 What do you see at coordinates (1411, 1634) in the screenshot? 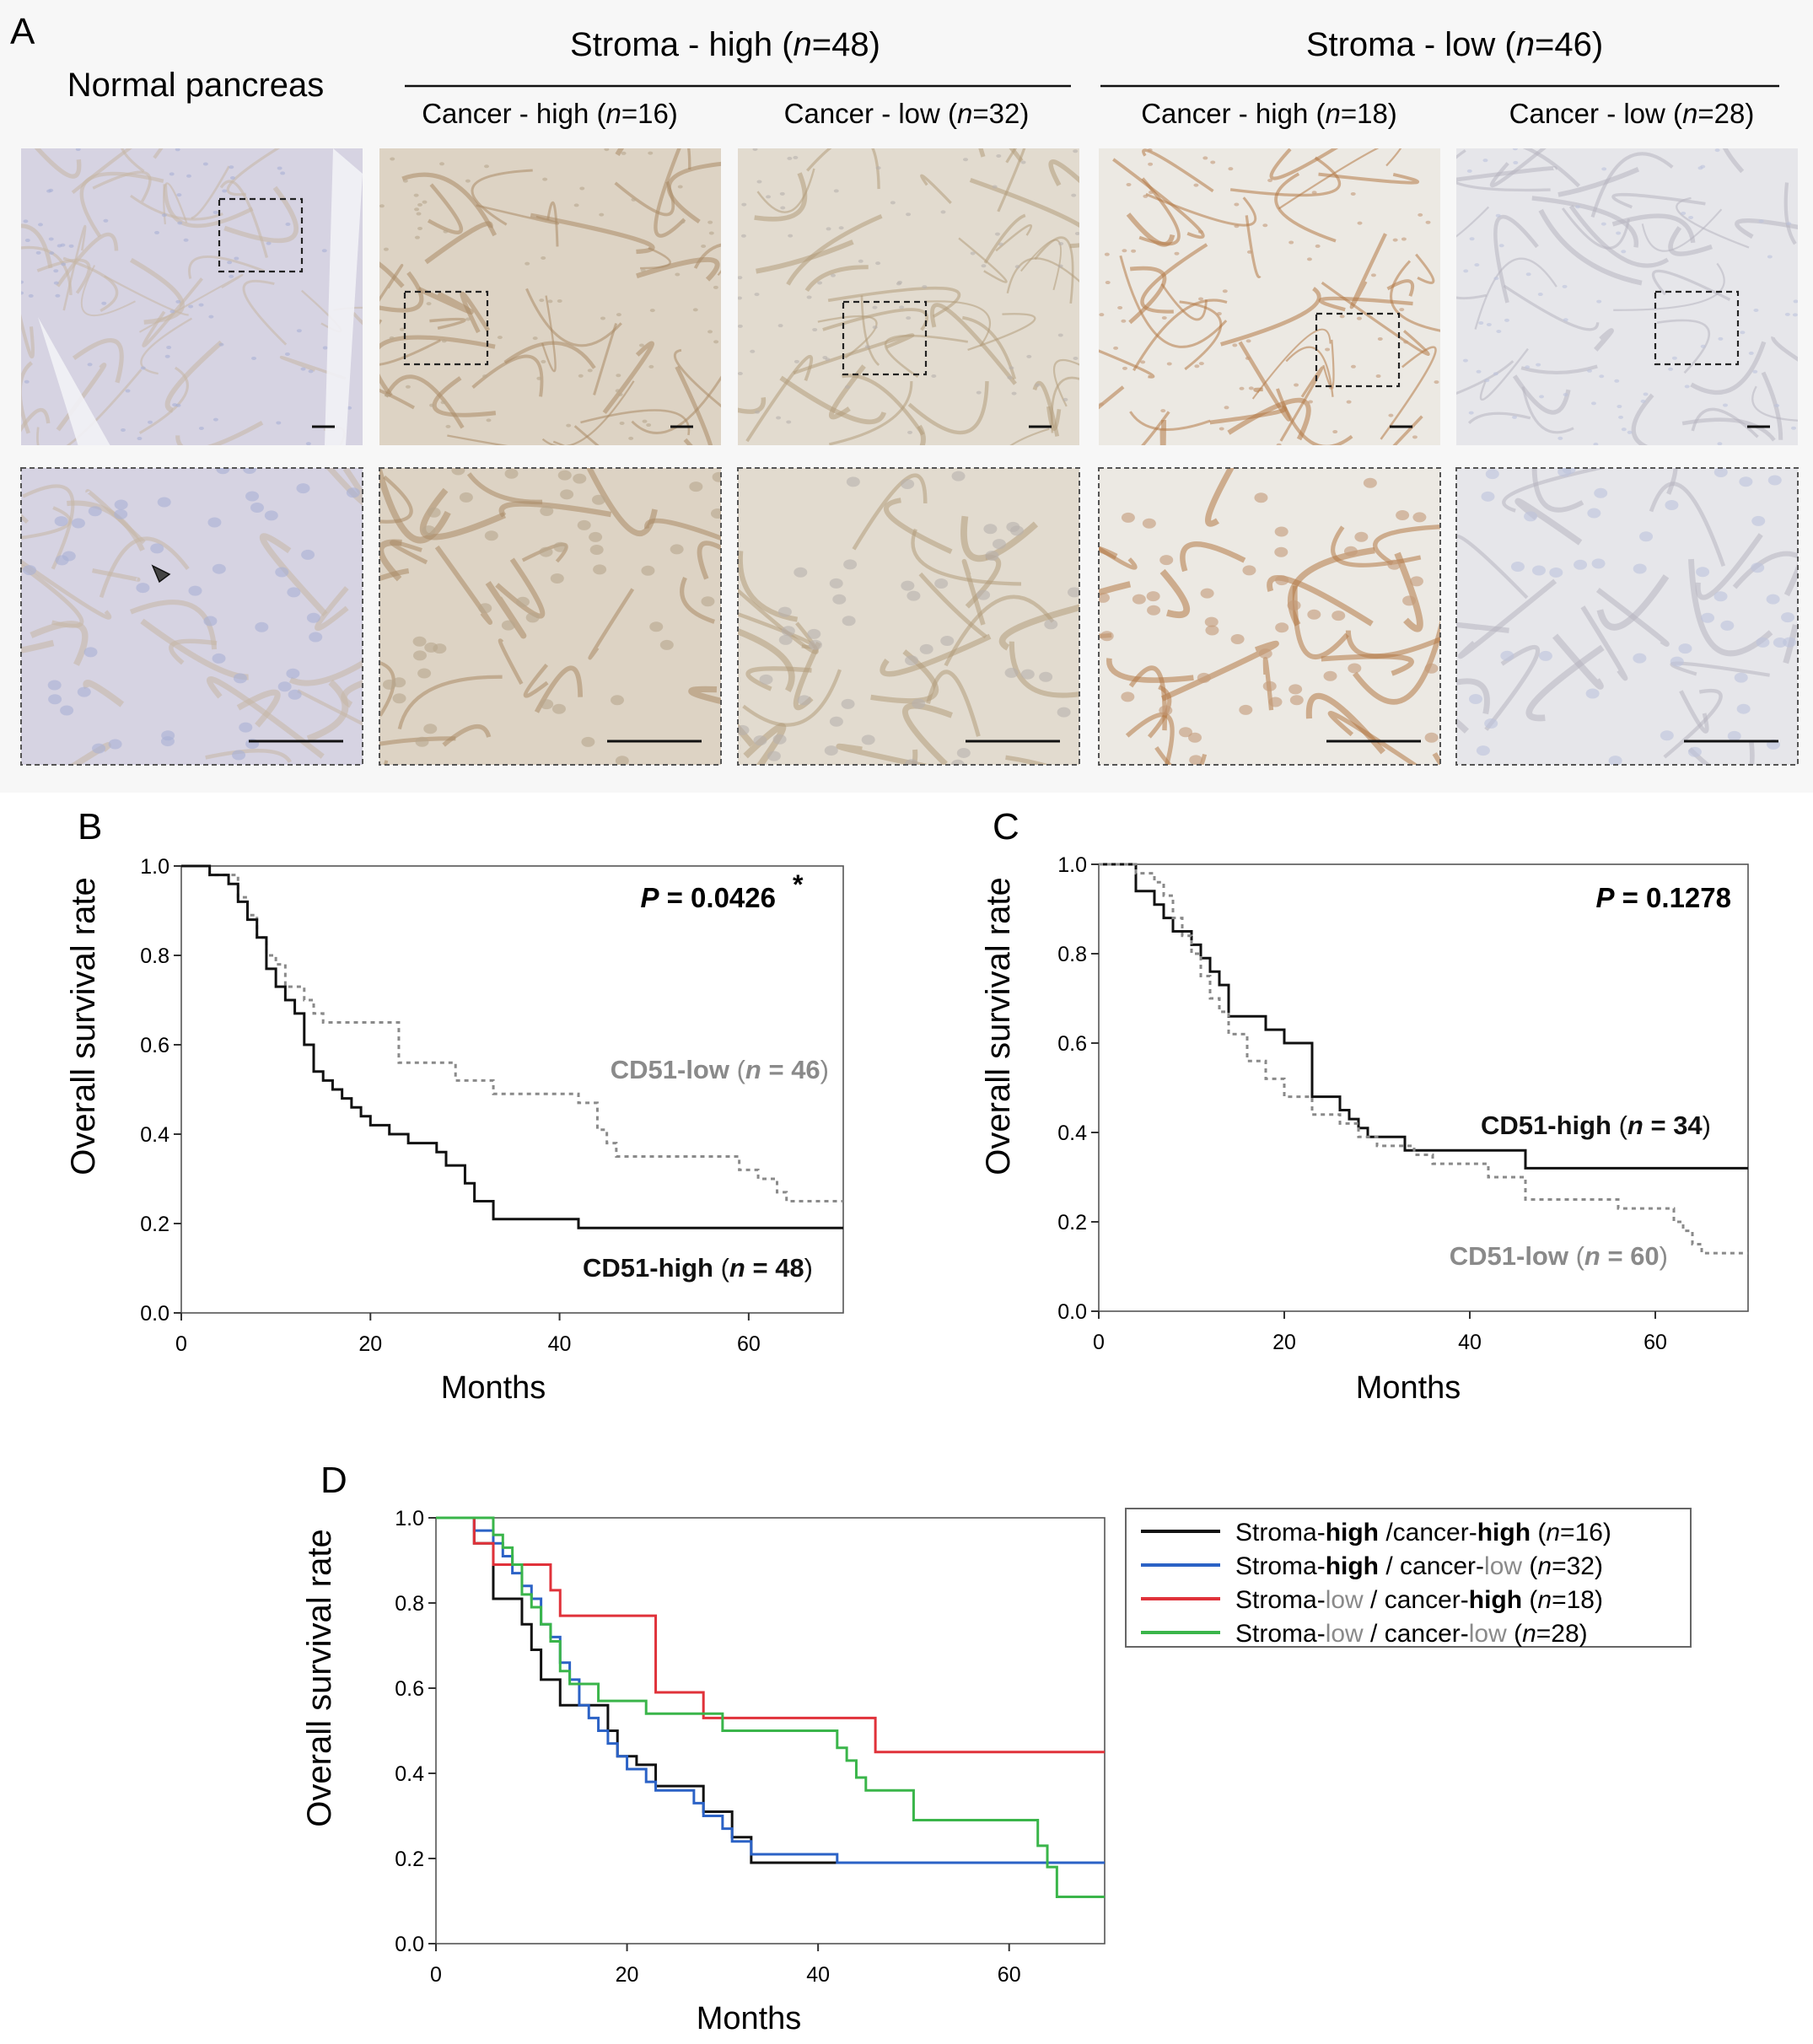
I see `legend-entry-4: Stroma-low / cancer-low (n=28)` at bounding box center [1411, 1634].